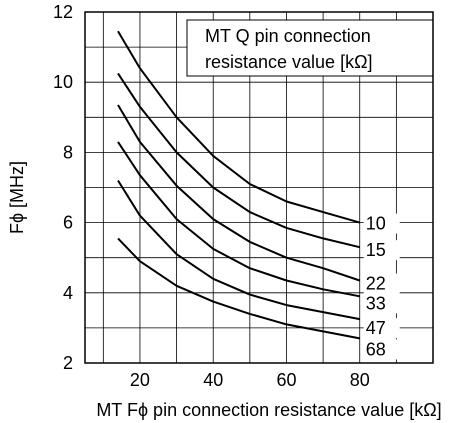 The height and width of the screenshot is (423, 461). I want to click on legend-box, so click(310, 48).